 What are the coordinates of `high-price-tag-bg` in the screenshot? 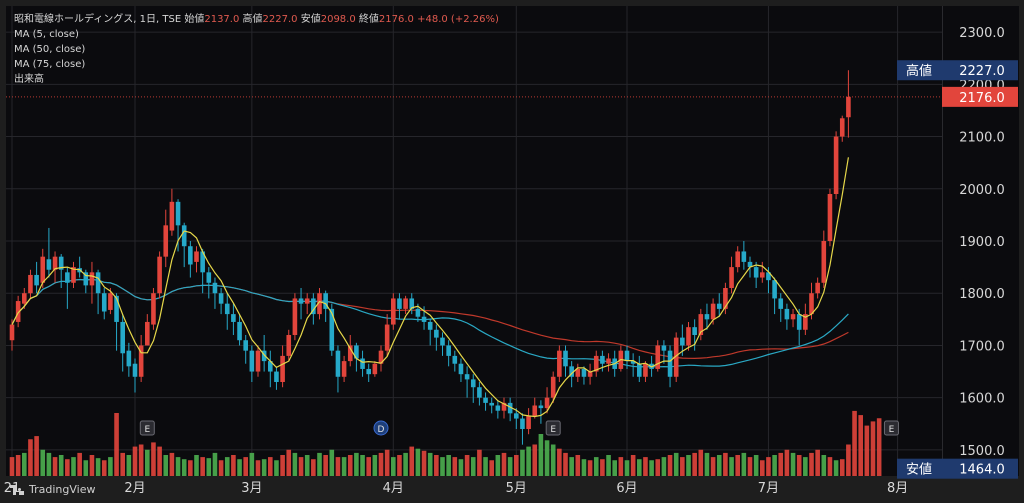 It's located at (980, 70).